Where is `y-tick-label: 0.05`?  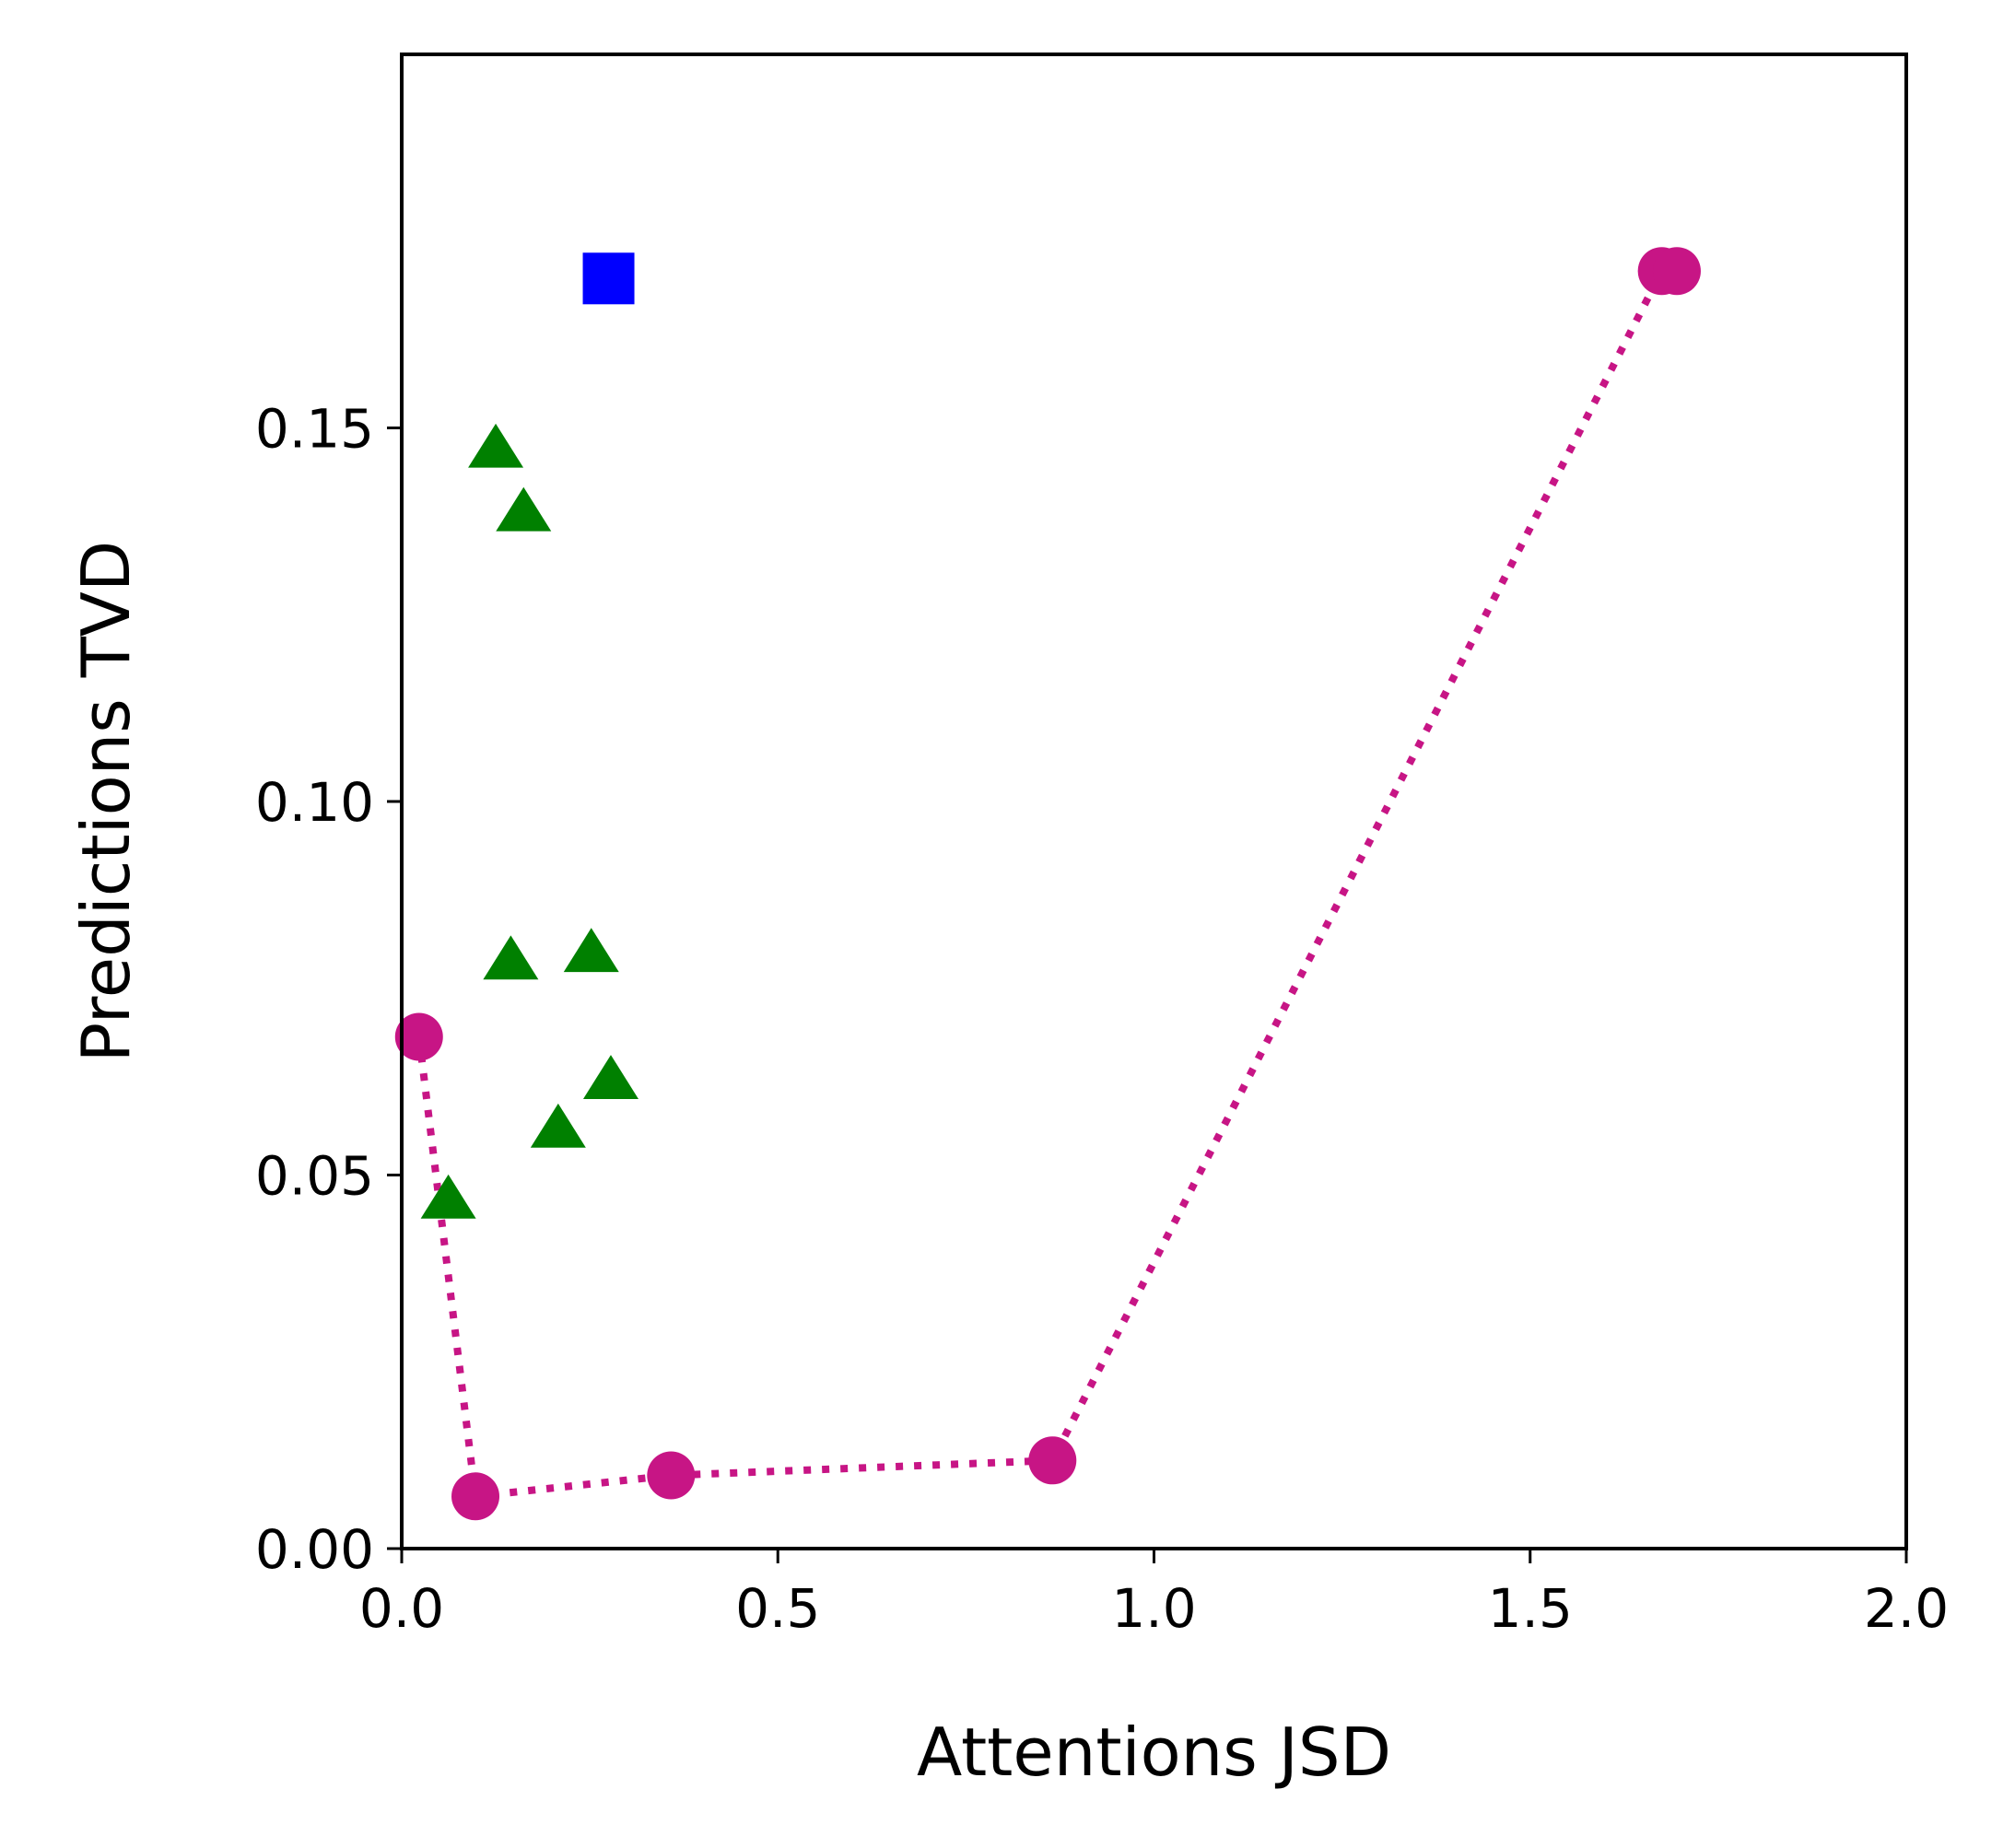
y-tick-label: 0.05 is located at coordinates (314, 1176).